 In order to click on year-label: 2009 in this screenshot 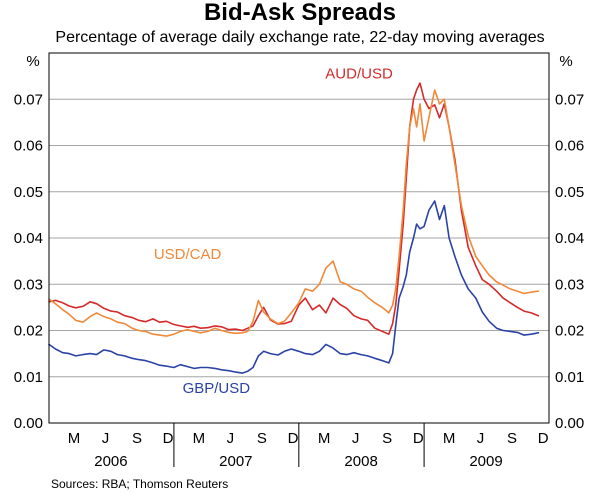, I will do `click(485, 461)`.